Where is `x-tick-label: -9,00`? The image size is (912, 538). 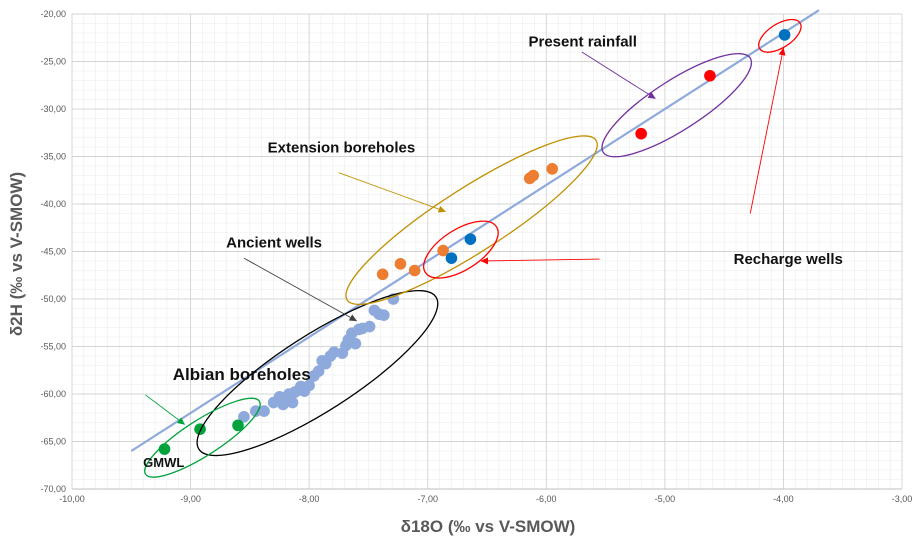
x-tick-label: -9,00 is located at coordinates (190, 499).